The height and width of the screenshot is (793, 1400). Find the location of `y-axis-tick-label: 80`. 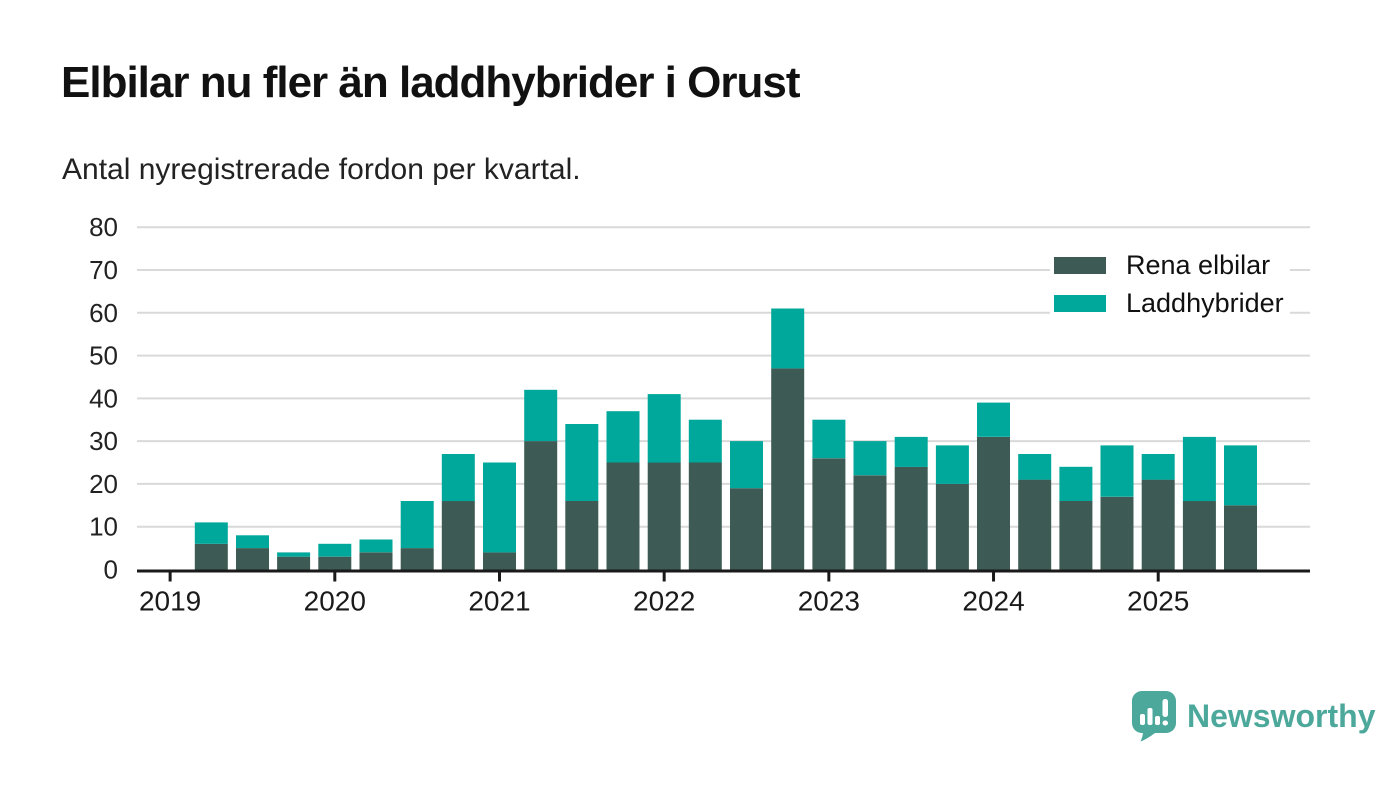

y-axis-tick-label: 80 is located at coordinates (103, 227).